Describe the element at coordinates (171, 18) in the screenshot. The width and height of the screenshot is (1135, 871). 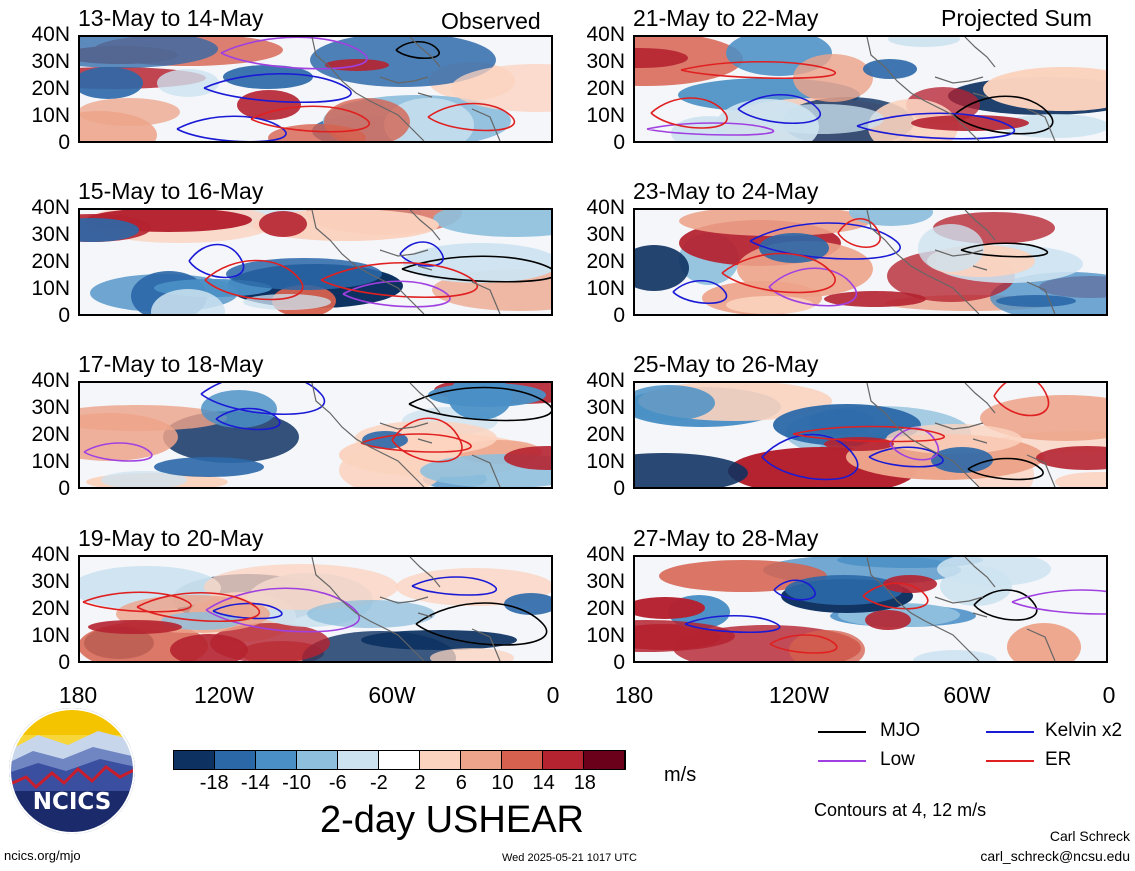
I see `panel-title: 13-May to 14-May` at that location.